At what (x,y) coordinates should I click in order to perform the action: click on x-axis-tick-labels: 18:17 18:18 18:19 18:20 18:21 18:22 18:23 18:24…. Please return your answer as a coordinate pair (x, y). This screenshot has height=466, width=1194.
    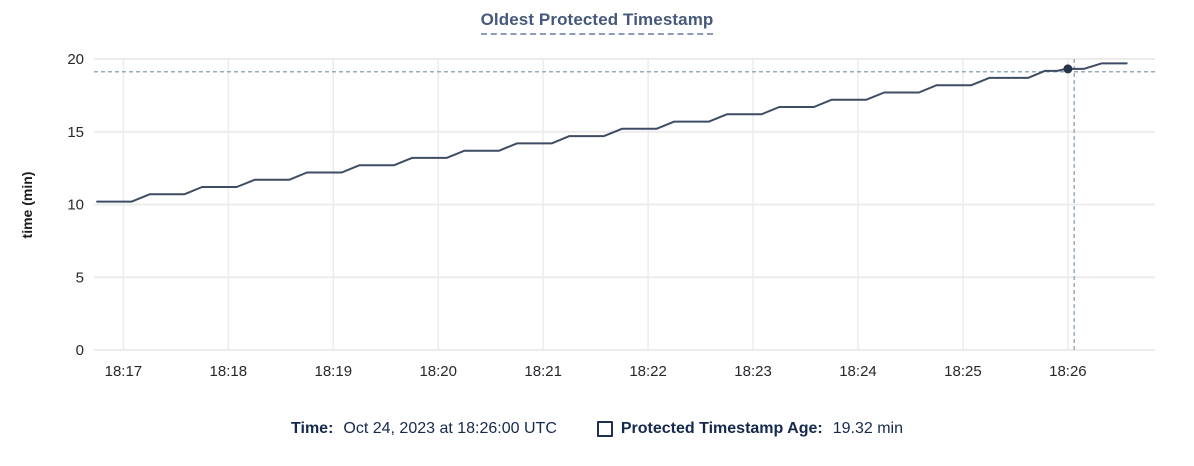
    Looking at the image, I should click on (596, 371).